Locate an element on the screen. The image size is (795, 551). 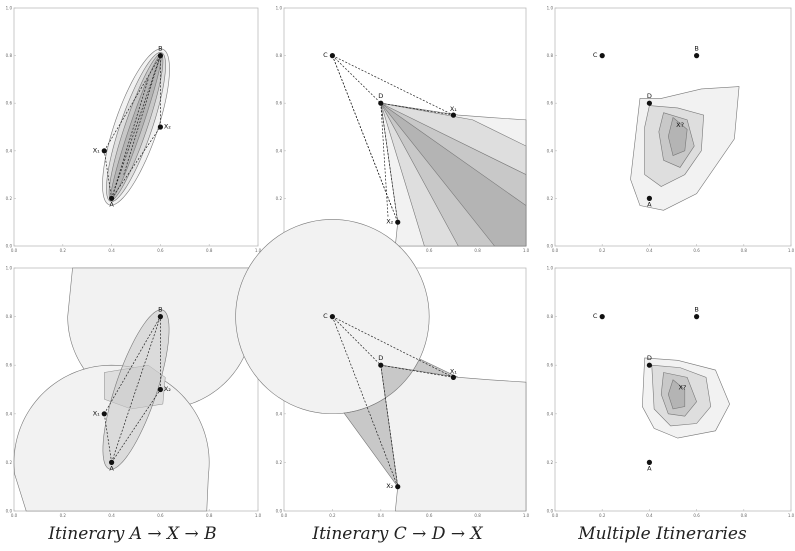
plot-frame is located at coordinates (673, 389).